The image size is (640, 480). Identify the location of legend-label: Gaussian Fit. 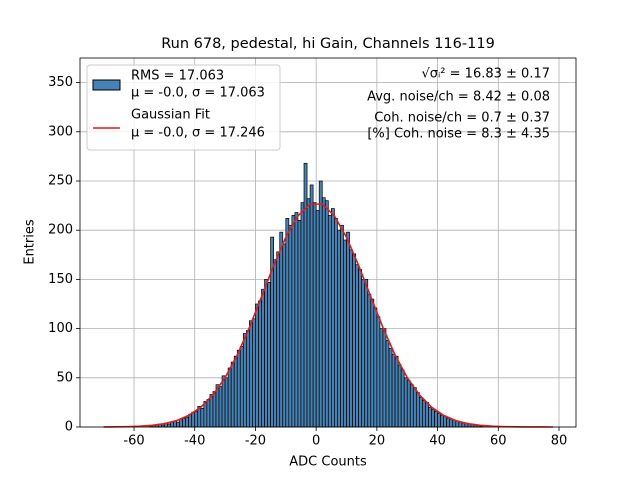
(170, 115).